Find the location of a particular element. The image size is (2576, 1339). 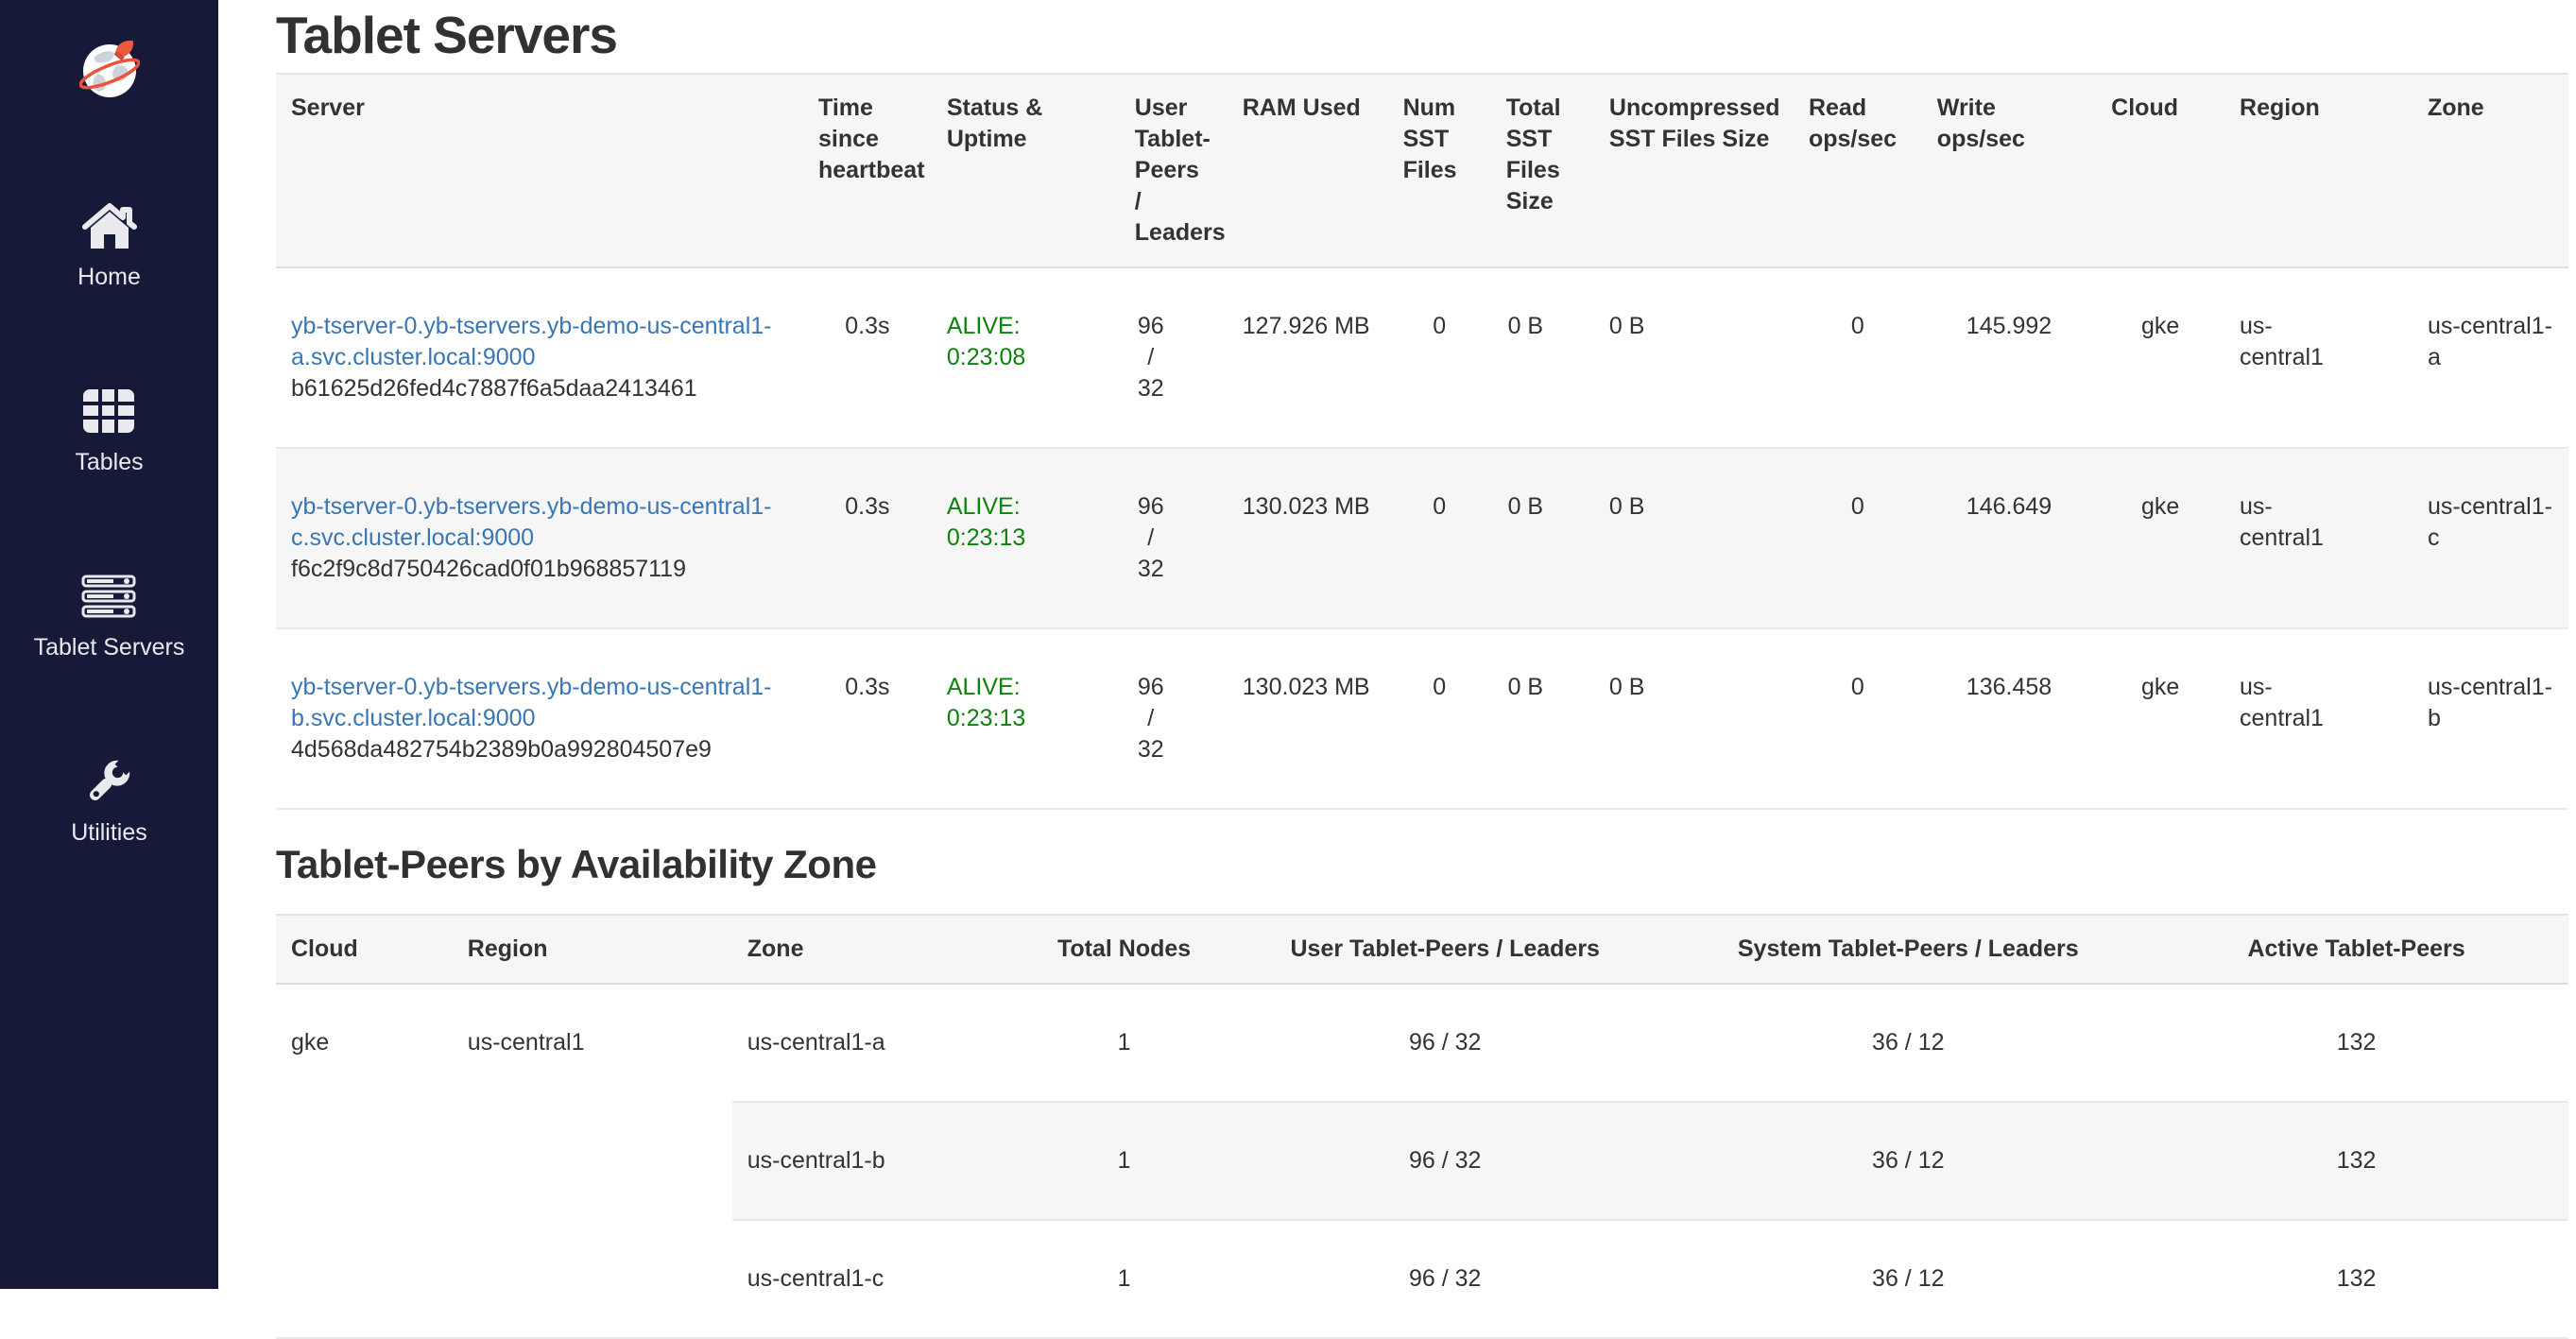

logo is located at coordinates (109, 72).